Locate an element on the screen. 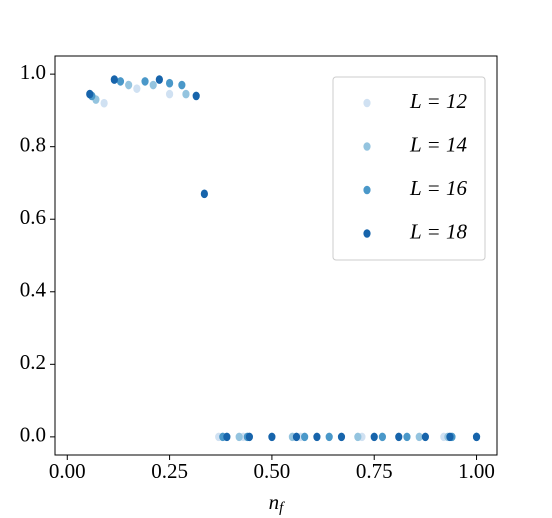  x-axis-label: nf is located at coordinates (277, 503).